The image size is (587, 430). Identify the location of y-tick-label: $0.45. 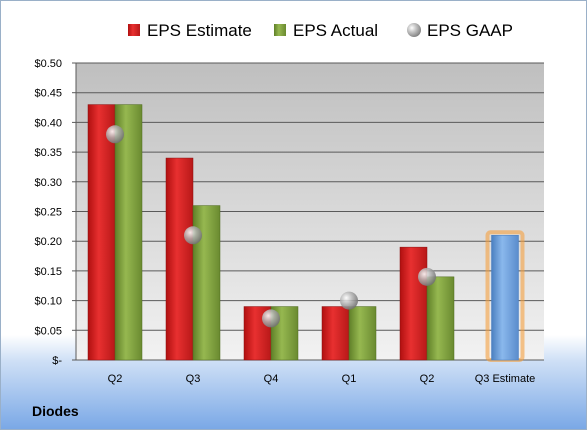
(48, 94).